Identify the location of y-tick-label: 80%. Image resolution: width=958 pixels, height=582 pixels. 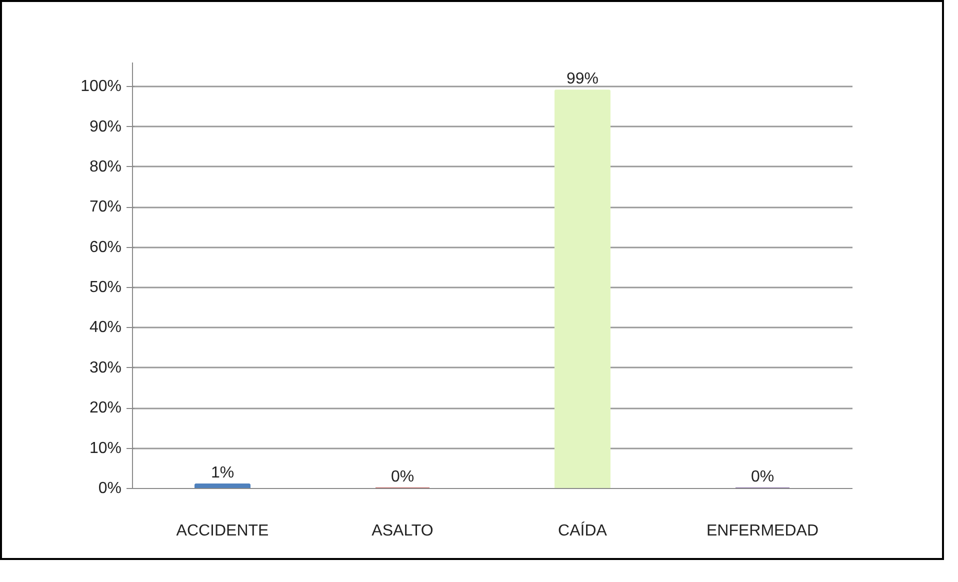
(105, 167).